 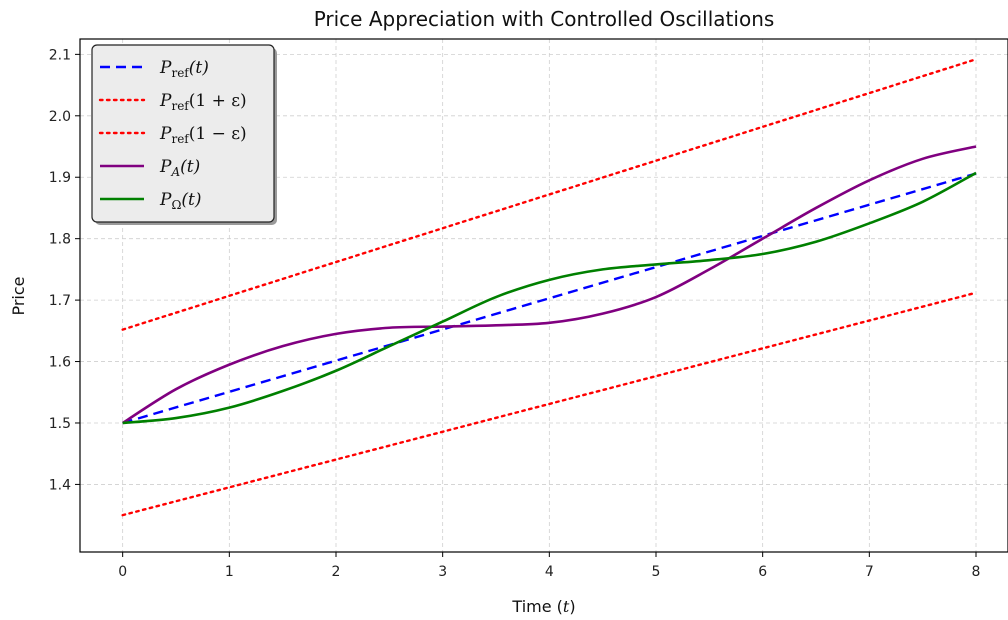 What do you see at coordinates (869, 572) in the screenshot?
I see `x-tick-label: 7` at bounding box center [869, 572].